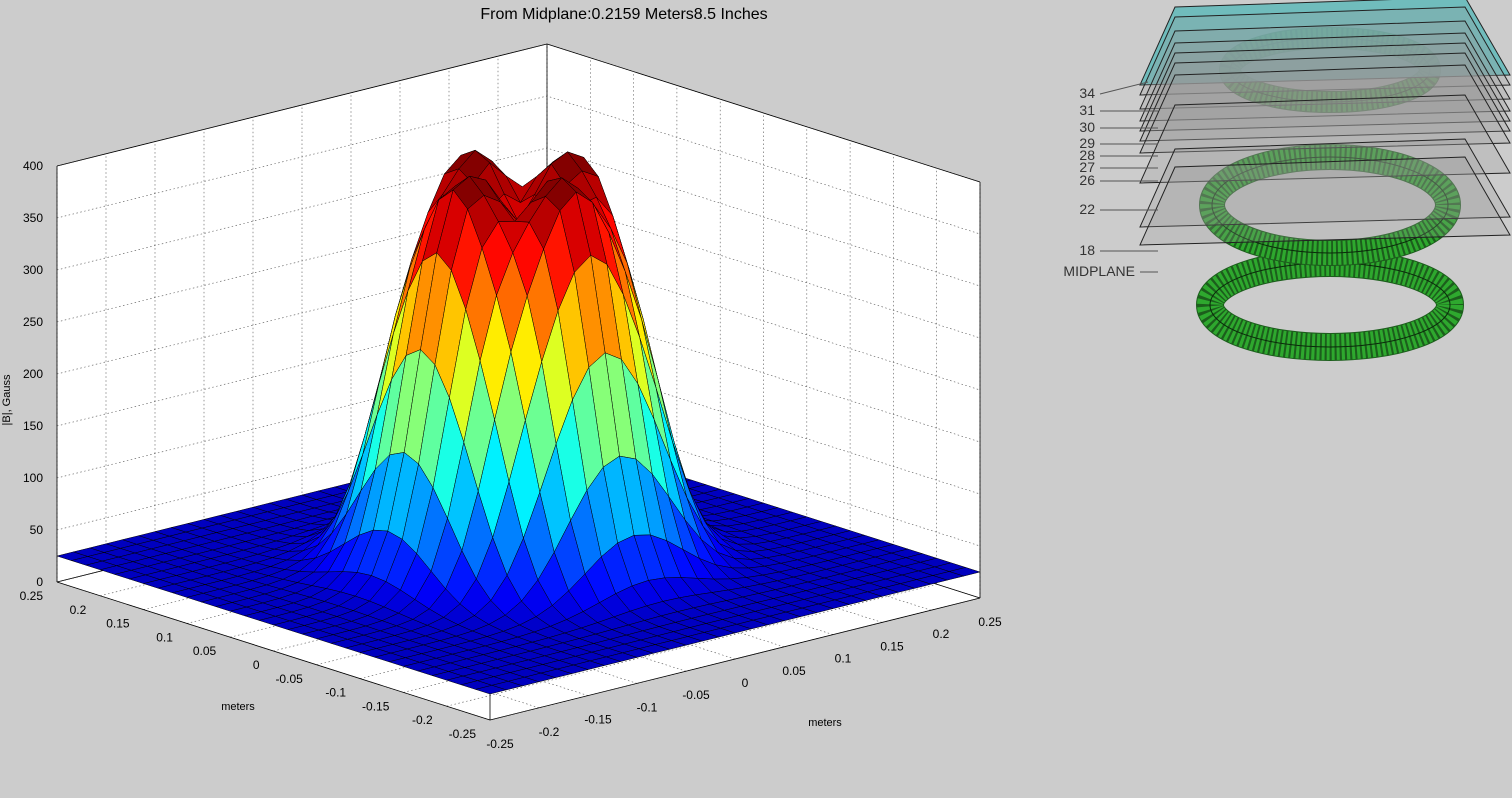 This screenshot has height=798, width=1512. What do you see at coordinates (7, 399) in the screenshot?
I see `z-axis-label: |B|, Gauss` at bounding box center [7, 399].